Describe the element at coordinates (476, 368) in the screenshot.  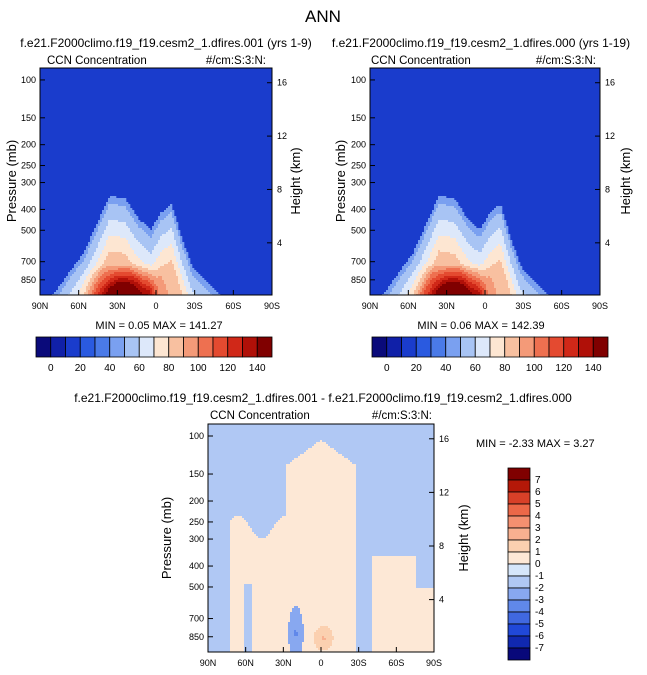
I see `colorbar-label: 60` at that location.